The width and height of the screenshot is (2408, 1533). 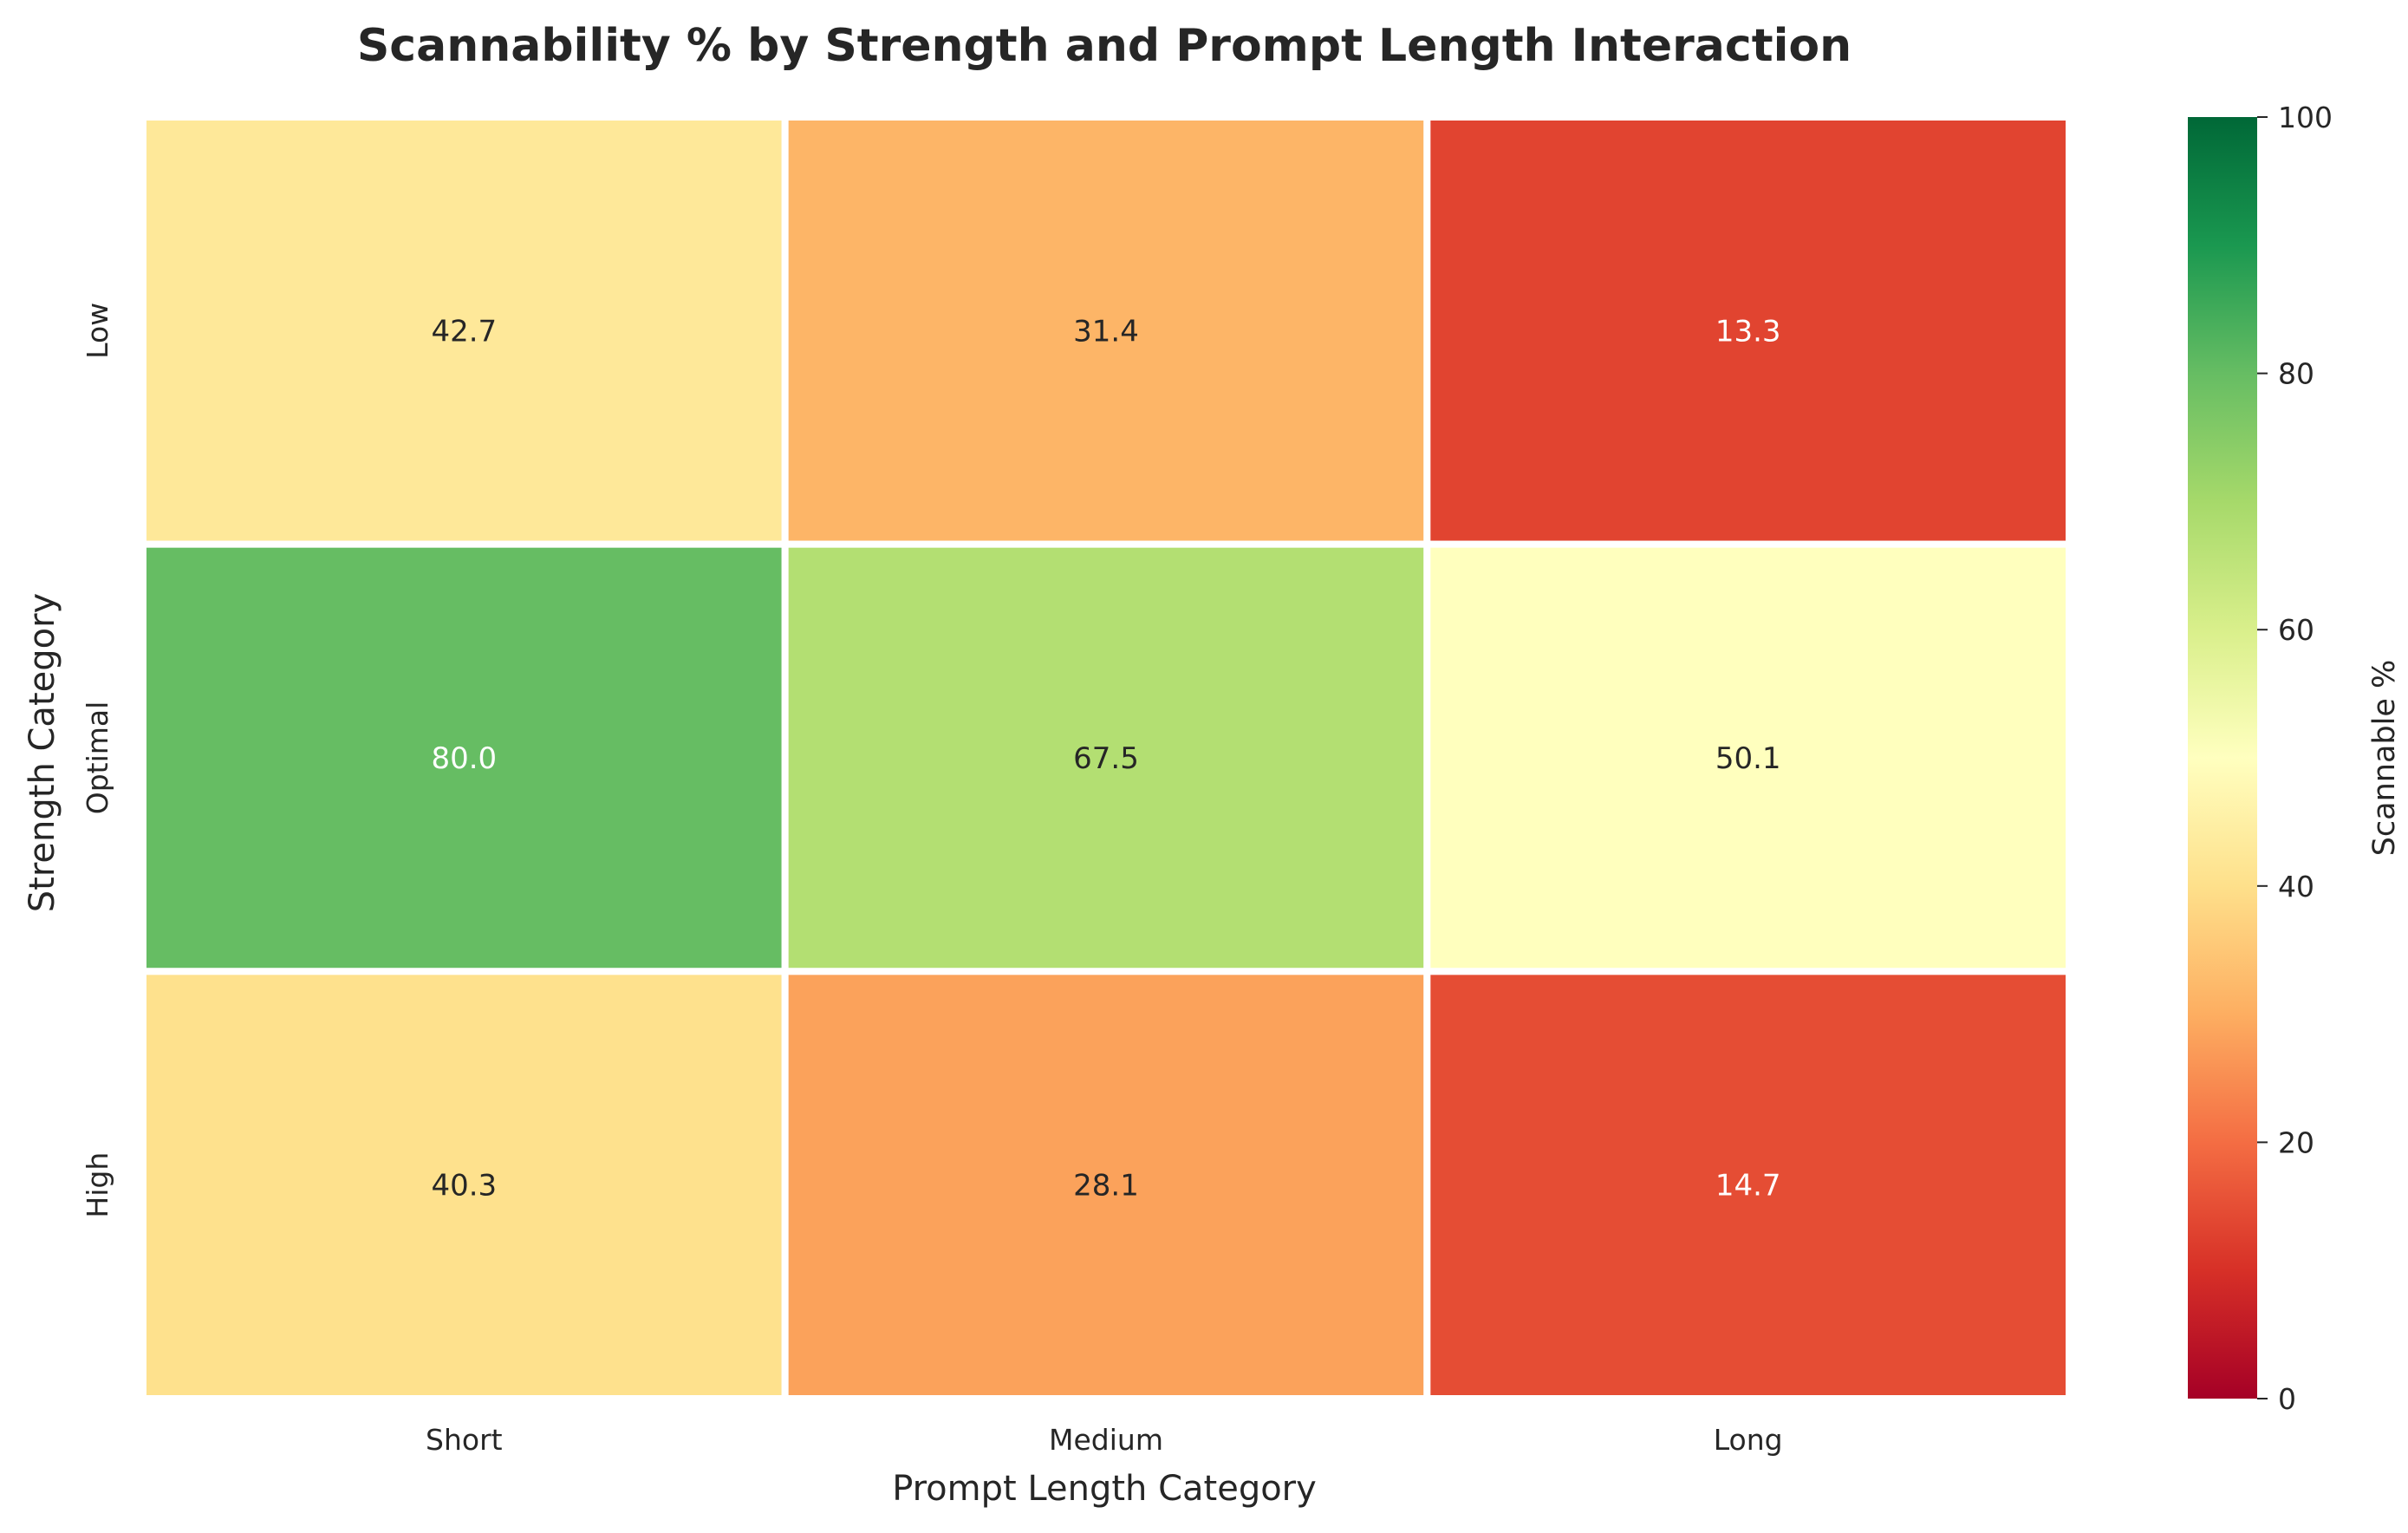 I want to click on cell-value-label: 31.4, so click(x=1106, y=331).